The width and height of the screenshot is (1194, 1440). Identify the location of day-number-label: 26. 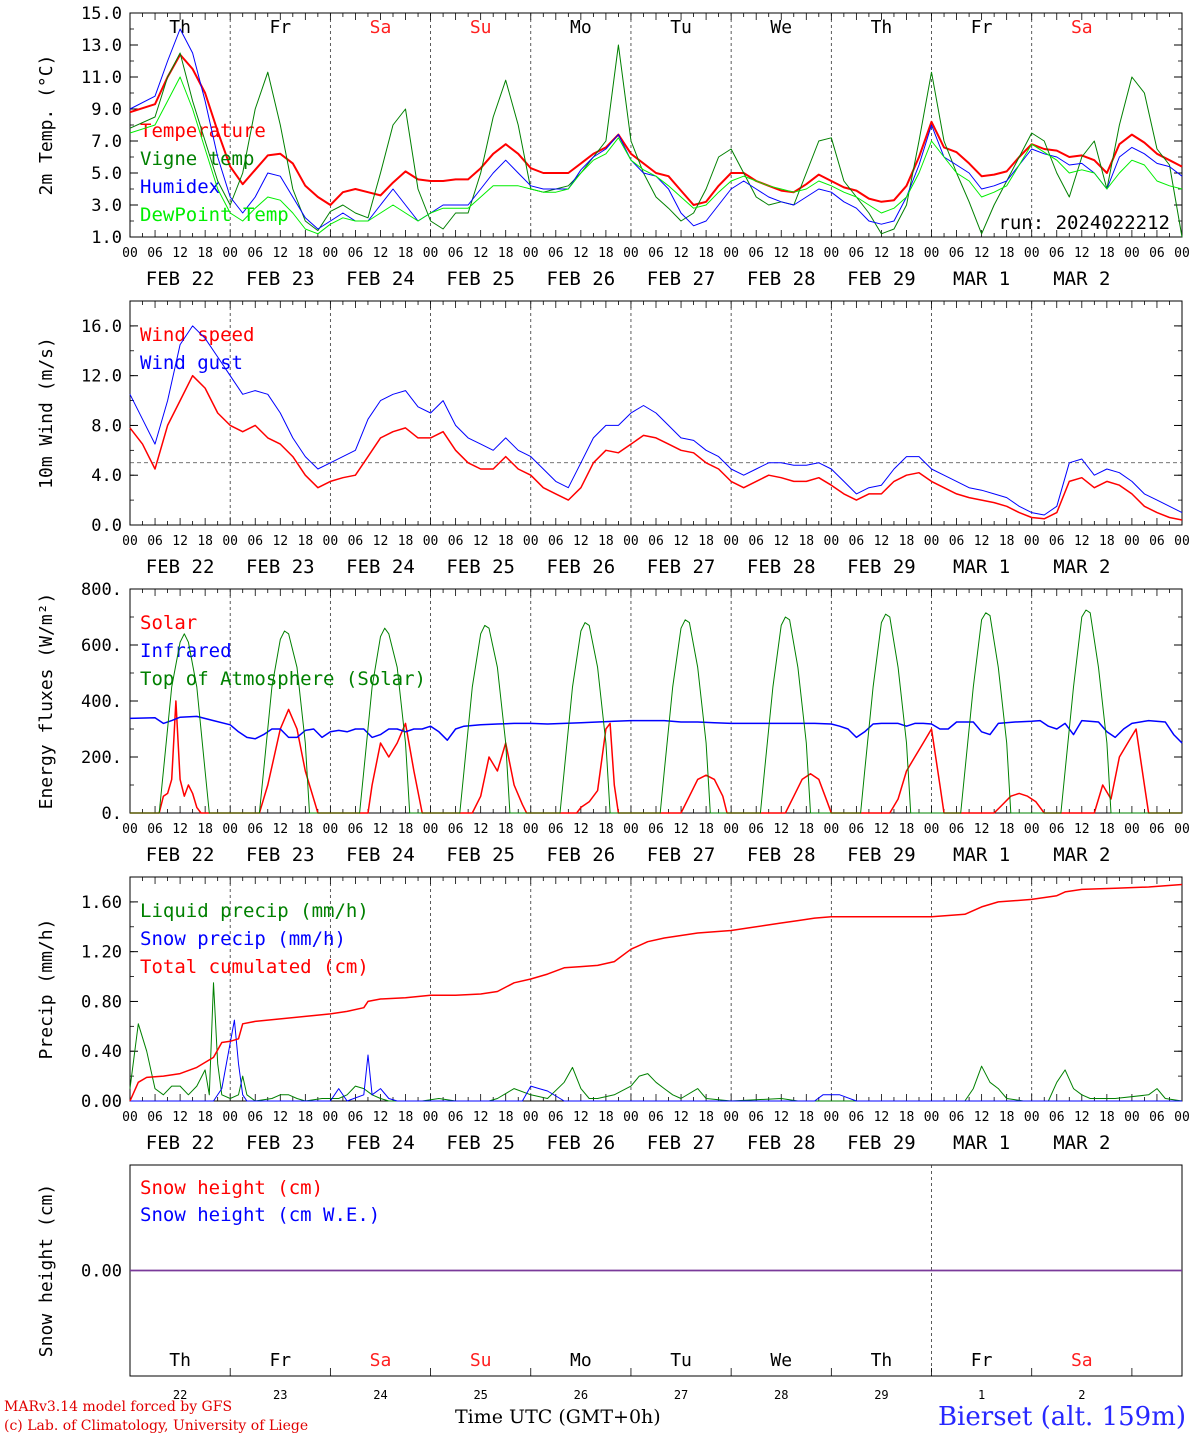
(581, 1394).